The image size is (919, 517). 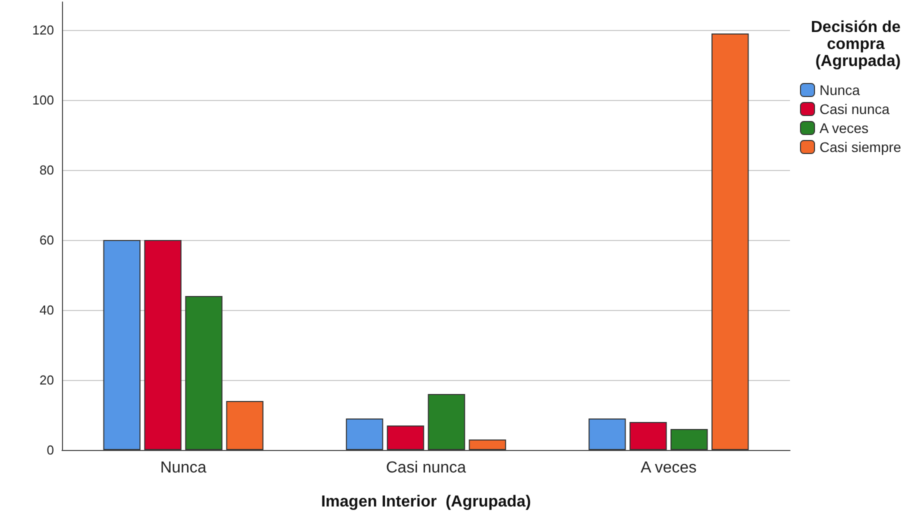 I want to click on y-tick-label: 80, so click(x=47, y=170).